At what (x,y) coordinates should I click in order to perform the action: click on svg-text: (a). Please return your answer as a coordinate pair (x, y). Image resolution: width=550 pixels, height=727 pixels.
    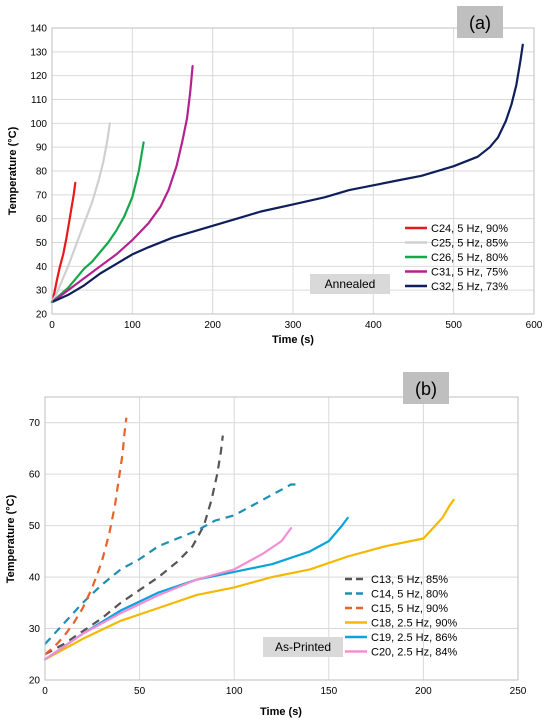
    Looking at the image, I should click on (480, 23).